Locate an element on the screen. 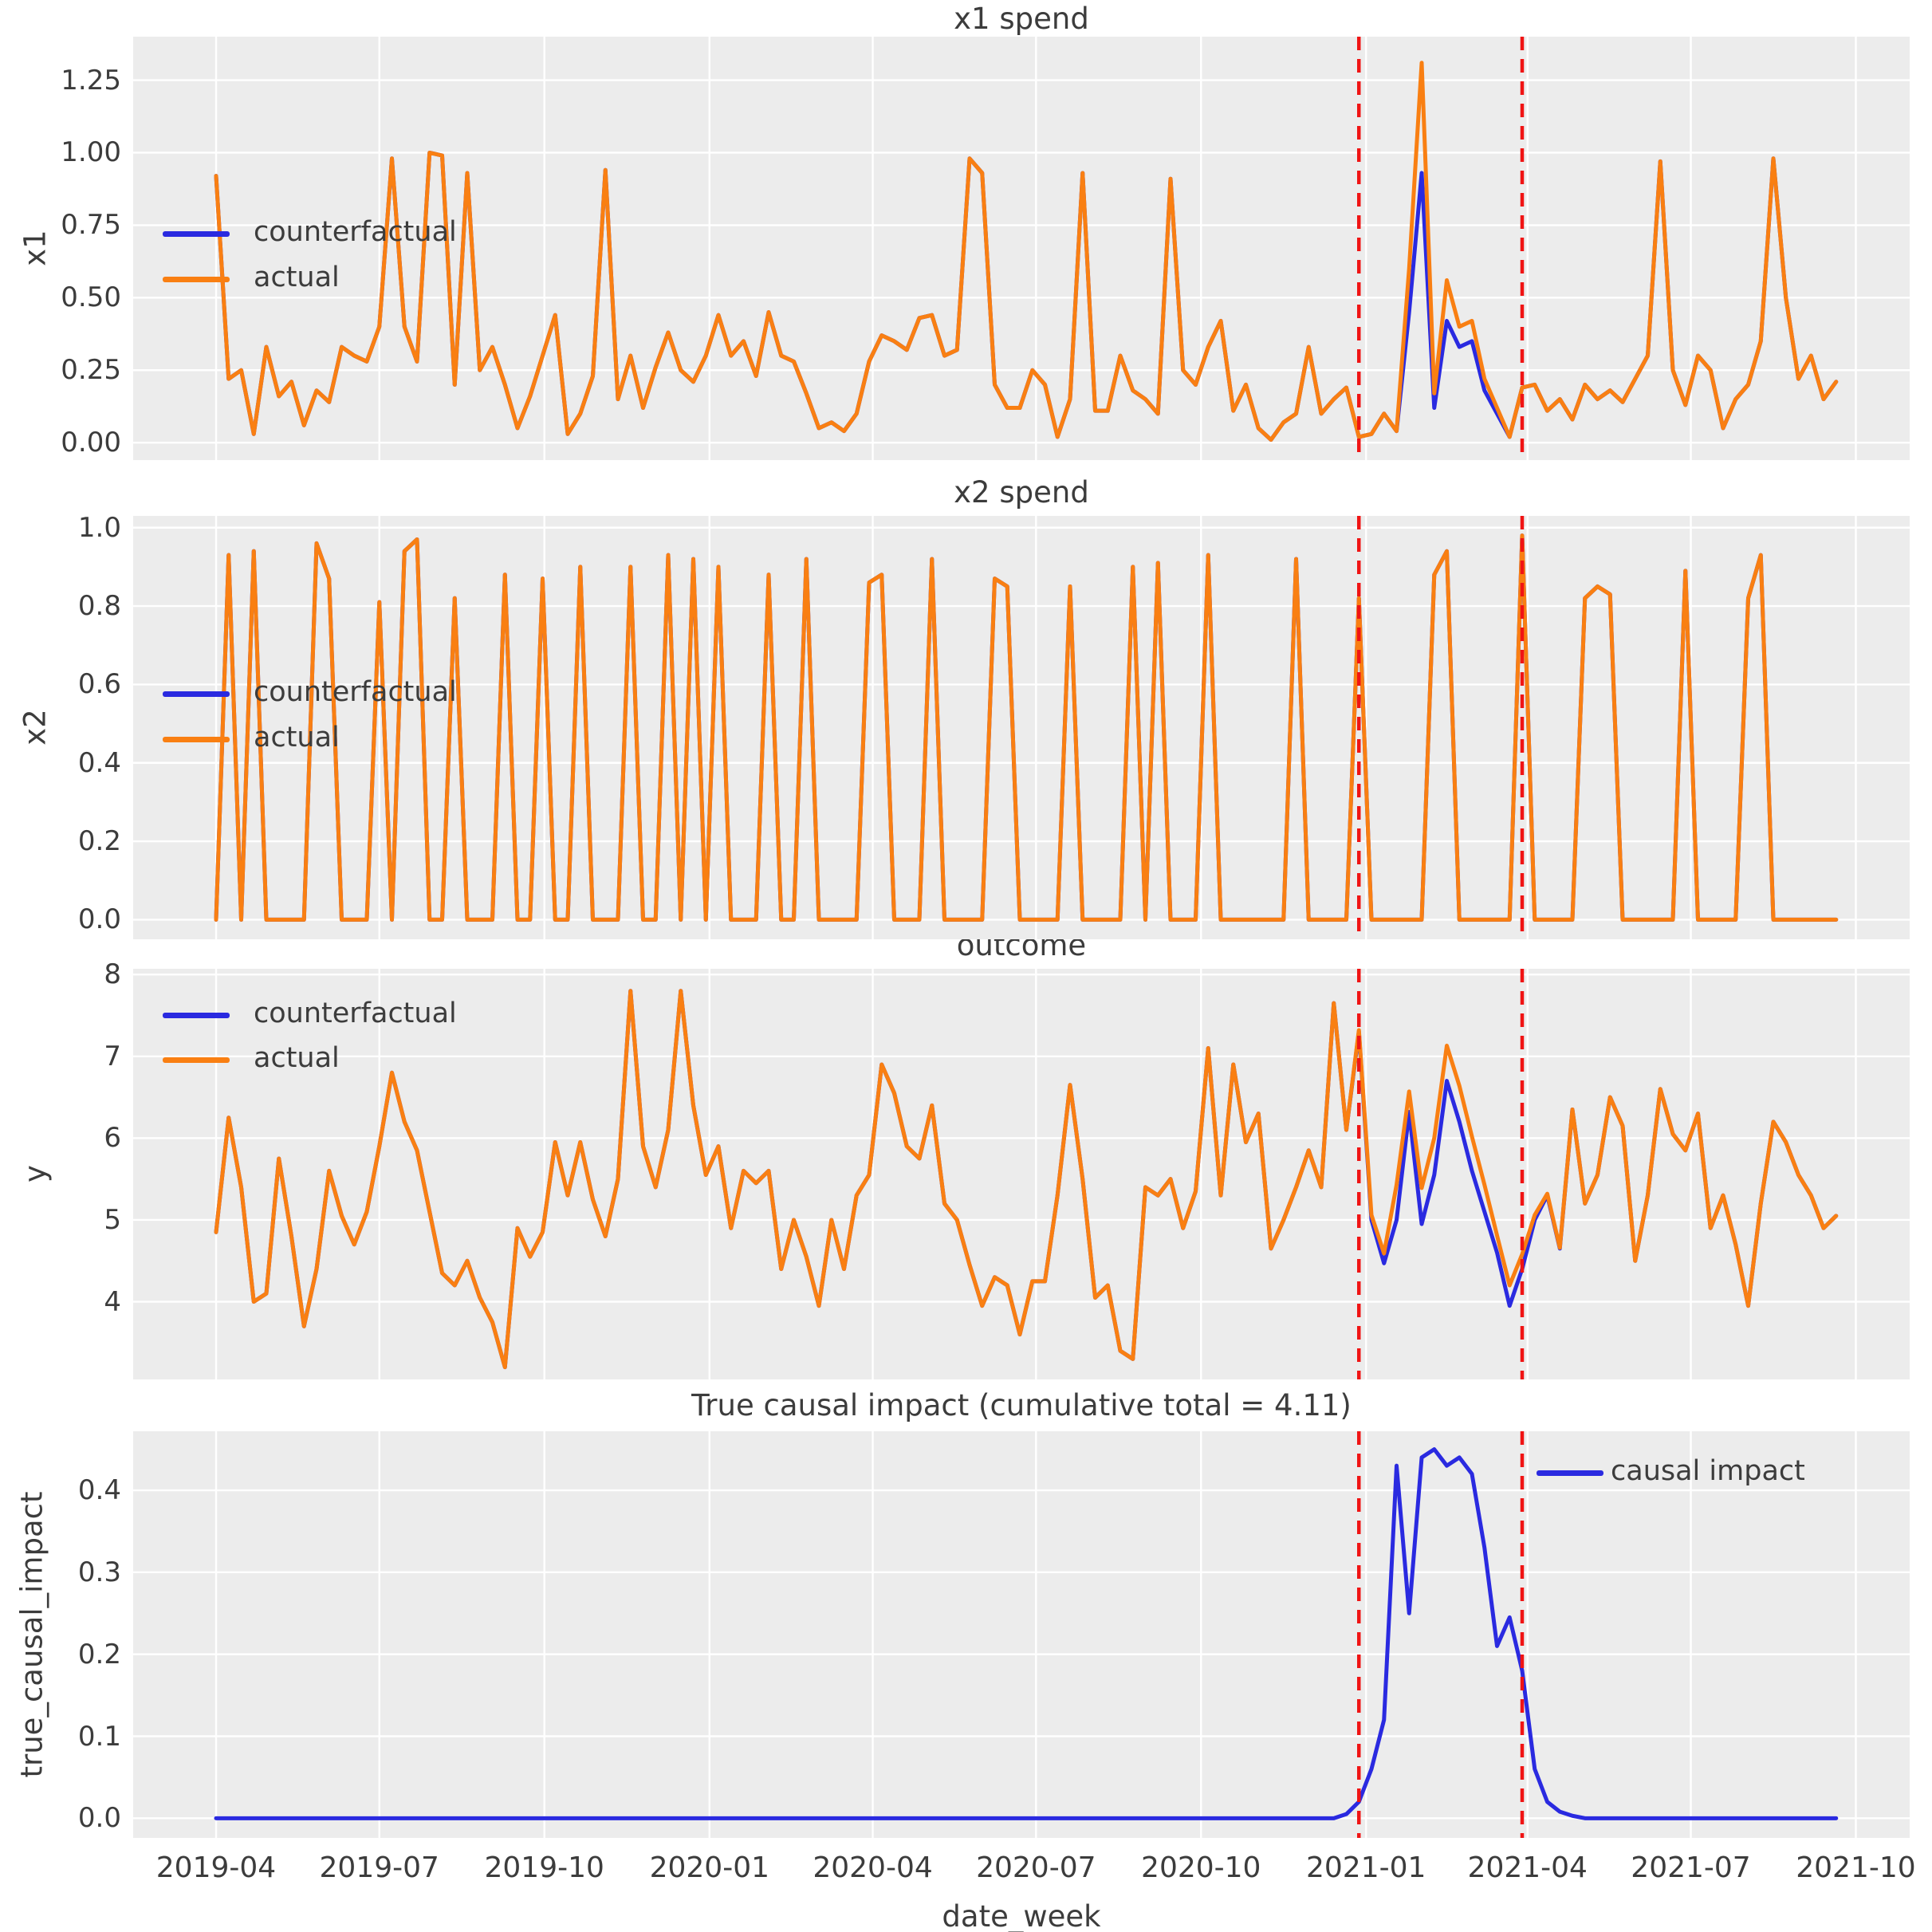 The height and width of the screenshot is (1932, 1932). panel-2-ytick-5: 1.0 is located at coordinates (99, 527).